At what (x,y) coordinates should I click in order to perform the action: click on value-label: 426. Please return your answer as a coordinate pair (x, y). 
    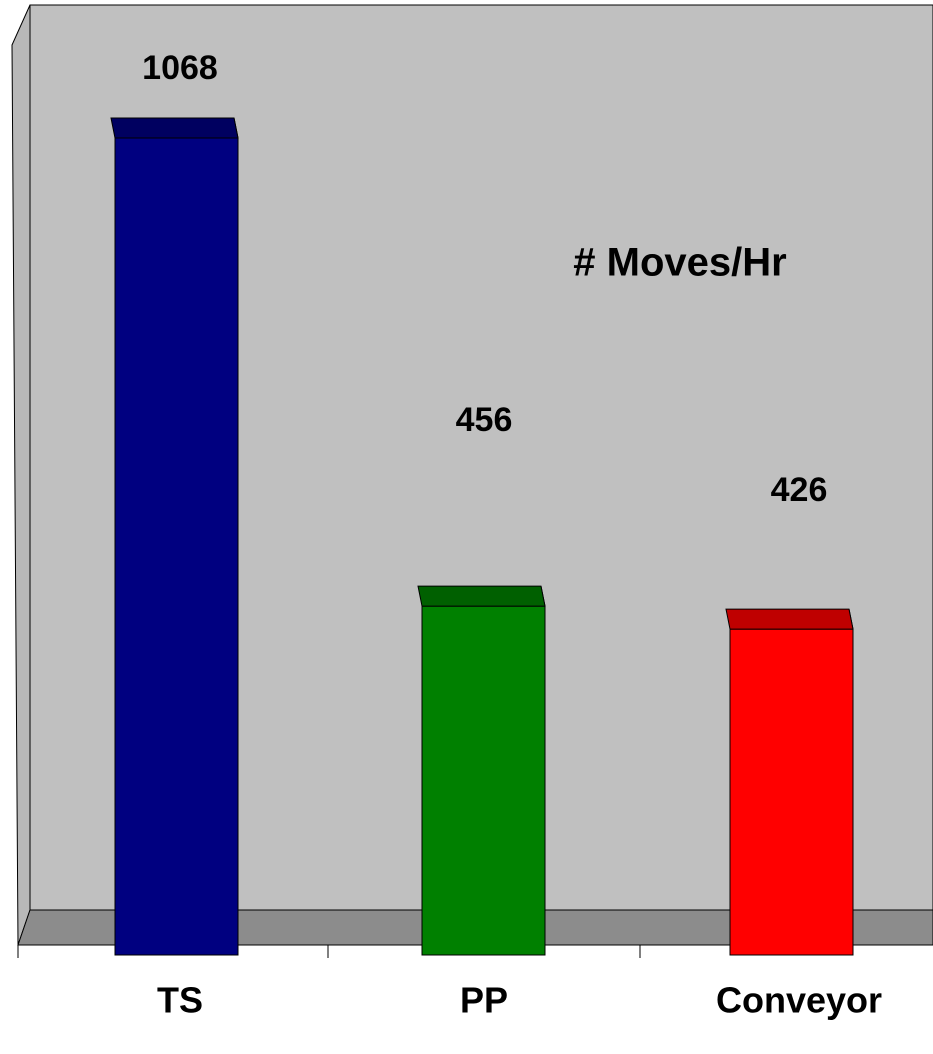
    Looking at the image, I should click on (799, 490).